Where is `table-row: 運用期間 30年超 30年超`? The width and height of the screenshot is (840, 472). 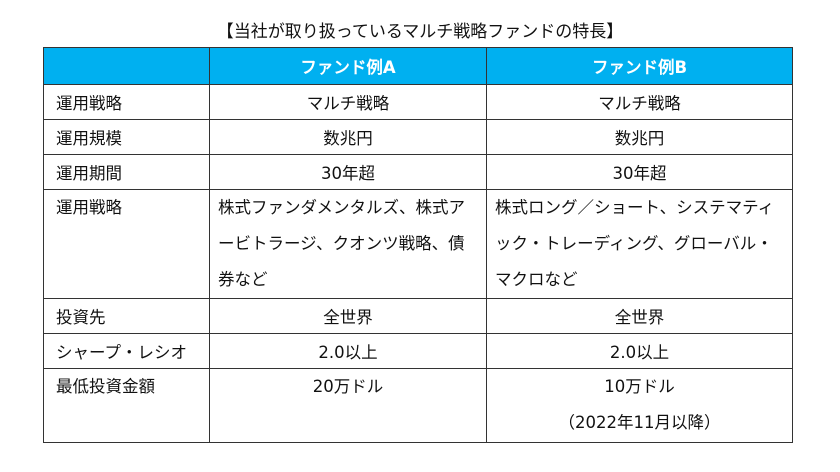 table-row: 運用期間 30年超 30年超 is located at coordinates (418, 172).